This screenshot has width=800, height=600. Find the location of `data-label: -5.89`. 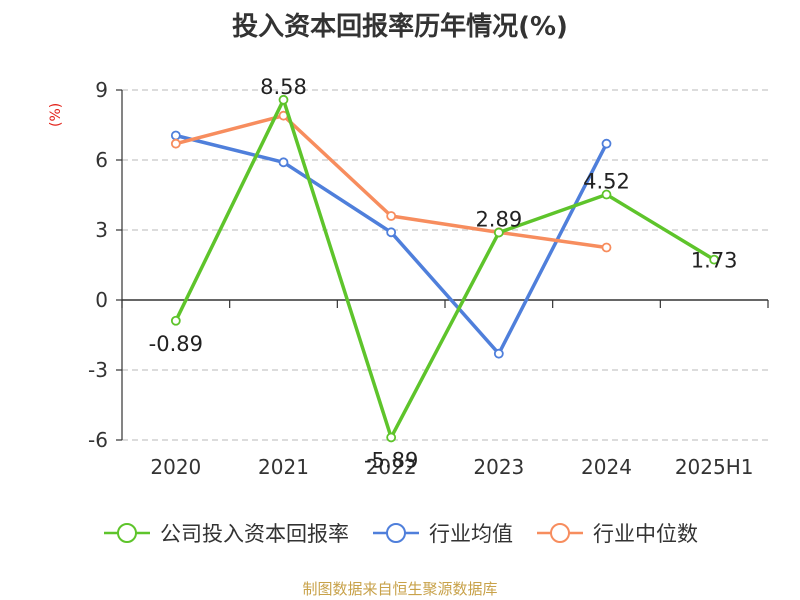

data-label: -5.89 is located at coordinates (391, 460).